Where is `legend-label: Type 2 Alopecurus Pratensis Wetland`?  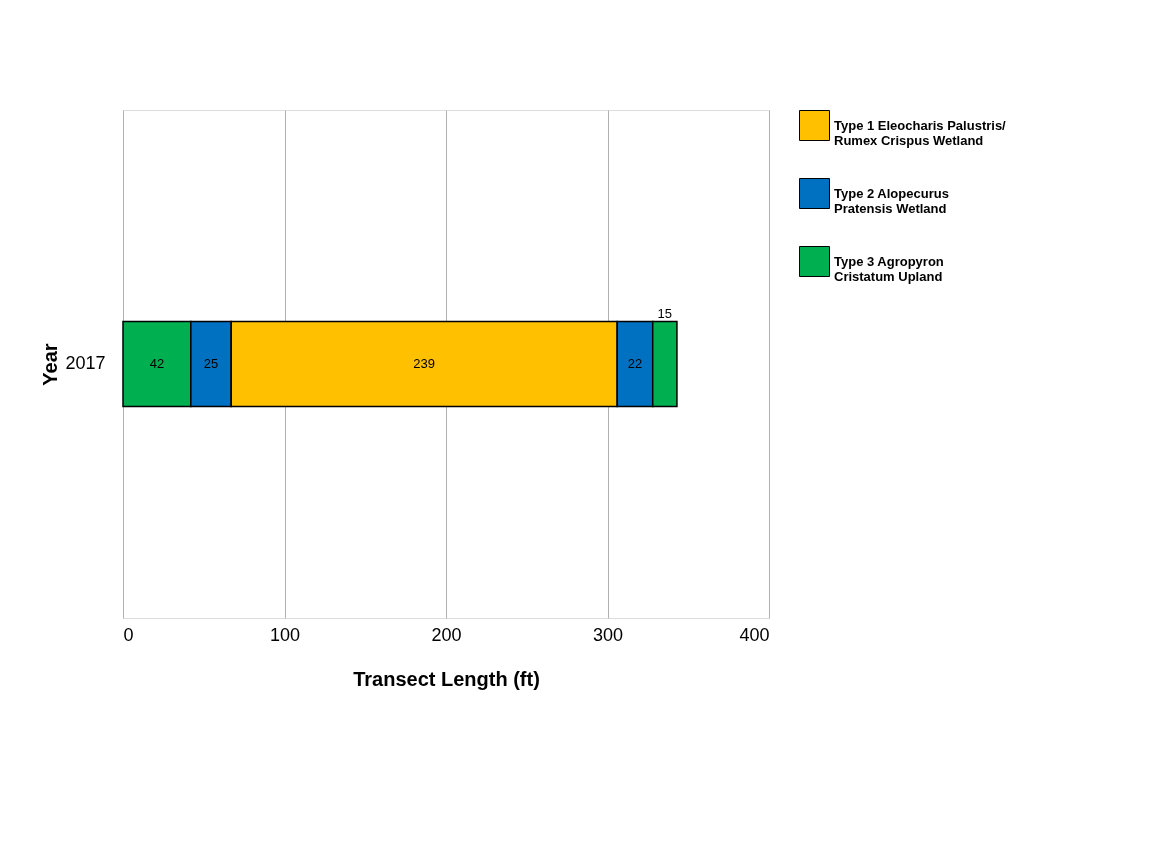
legend-label: Type 2 Alopecurus Pratensis Wetland is located at coordinates (891, 200).